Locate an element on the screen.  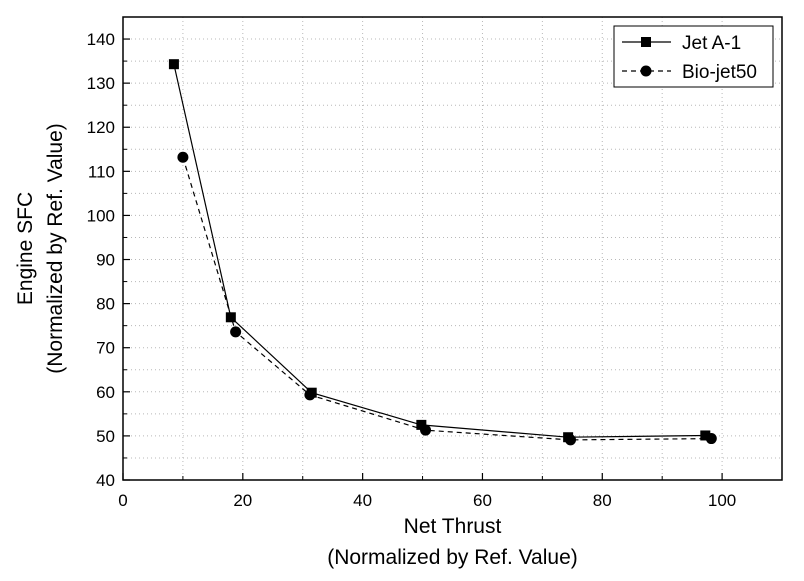
y-tick-label: 140 is located at coordinates (101, 39).